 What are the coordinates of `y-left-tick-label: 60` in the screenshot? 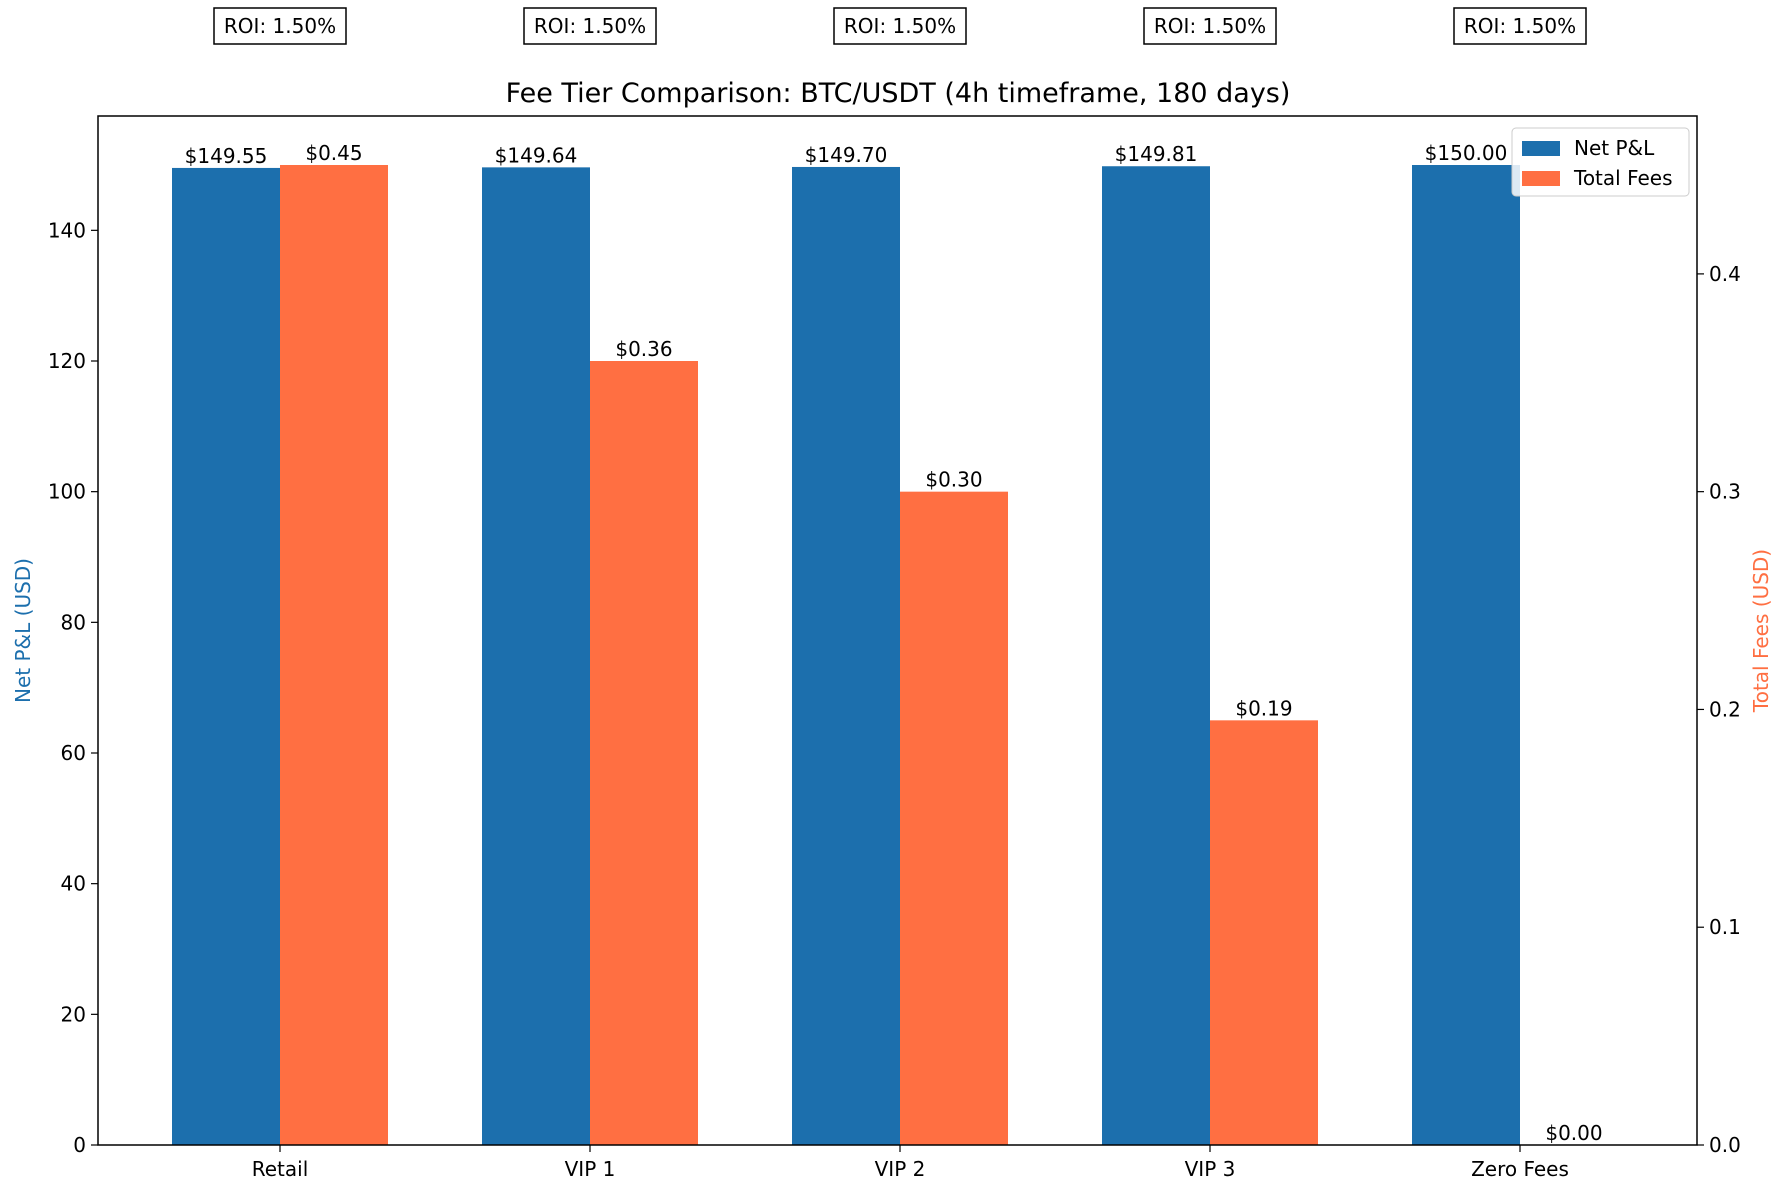 It's located at (73, 753).